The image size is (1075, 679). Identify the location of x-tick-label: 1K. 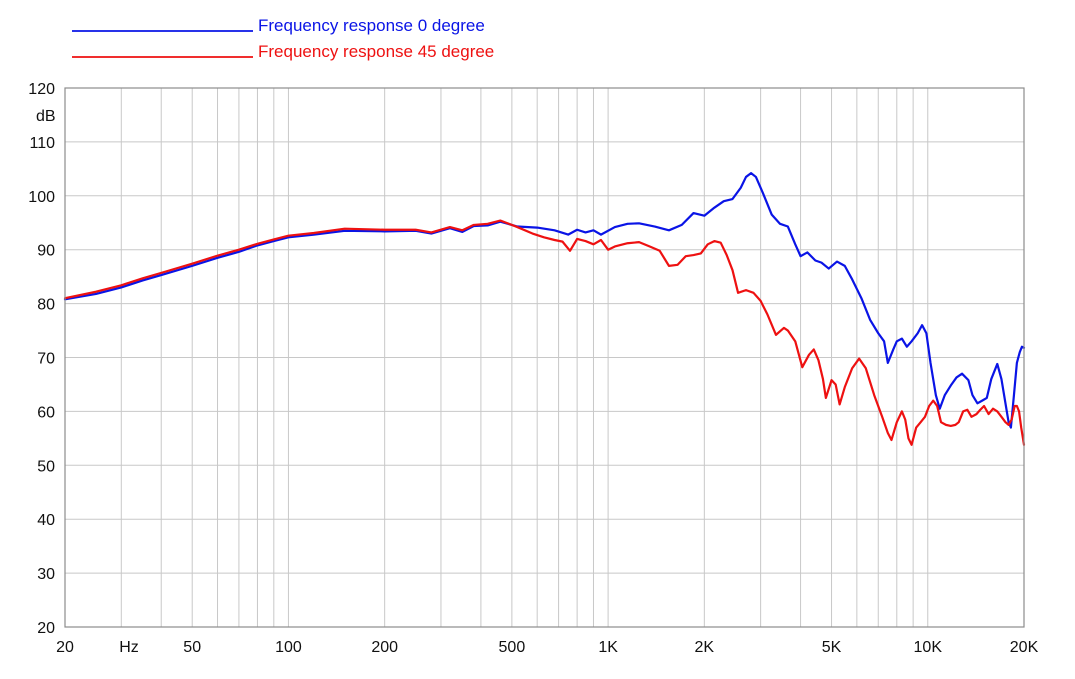
(608, 647).